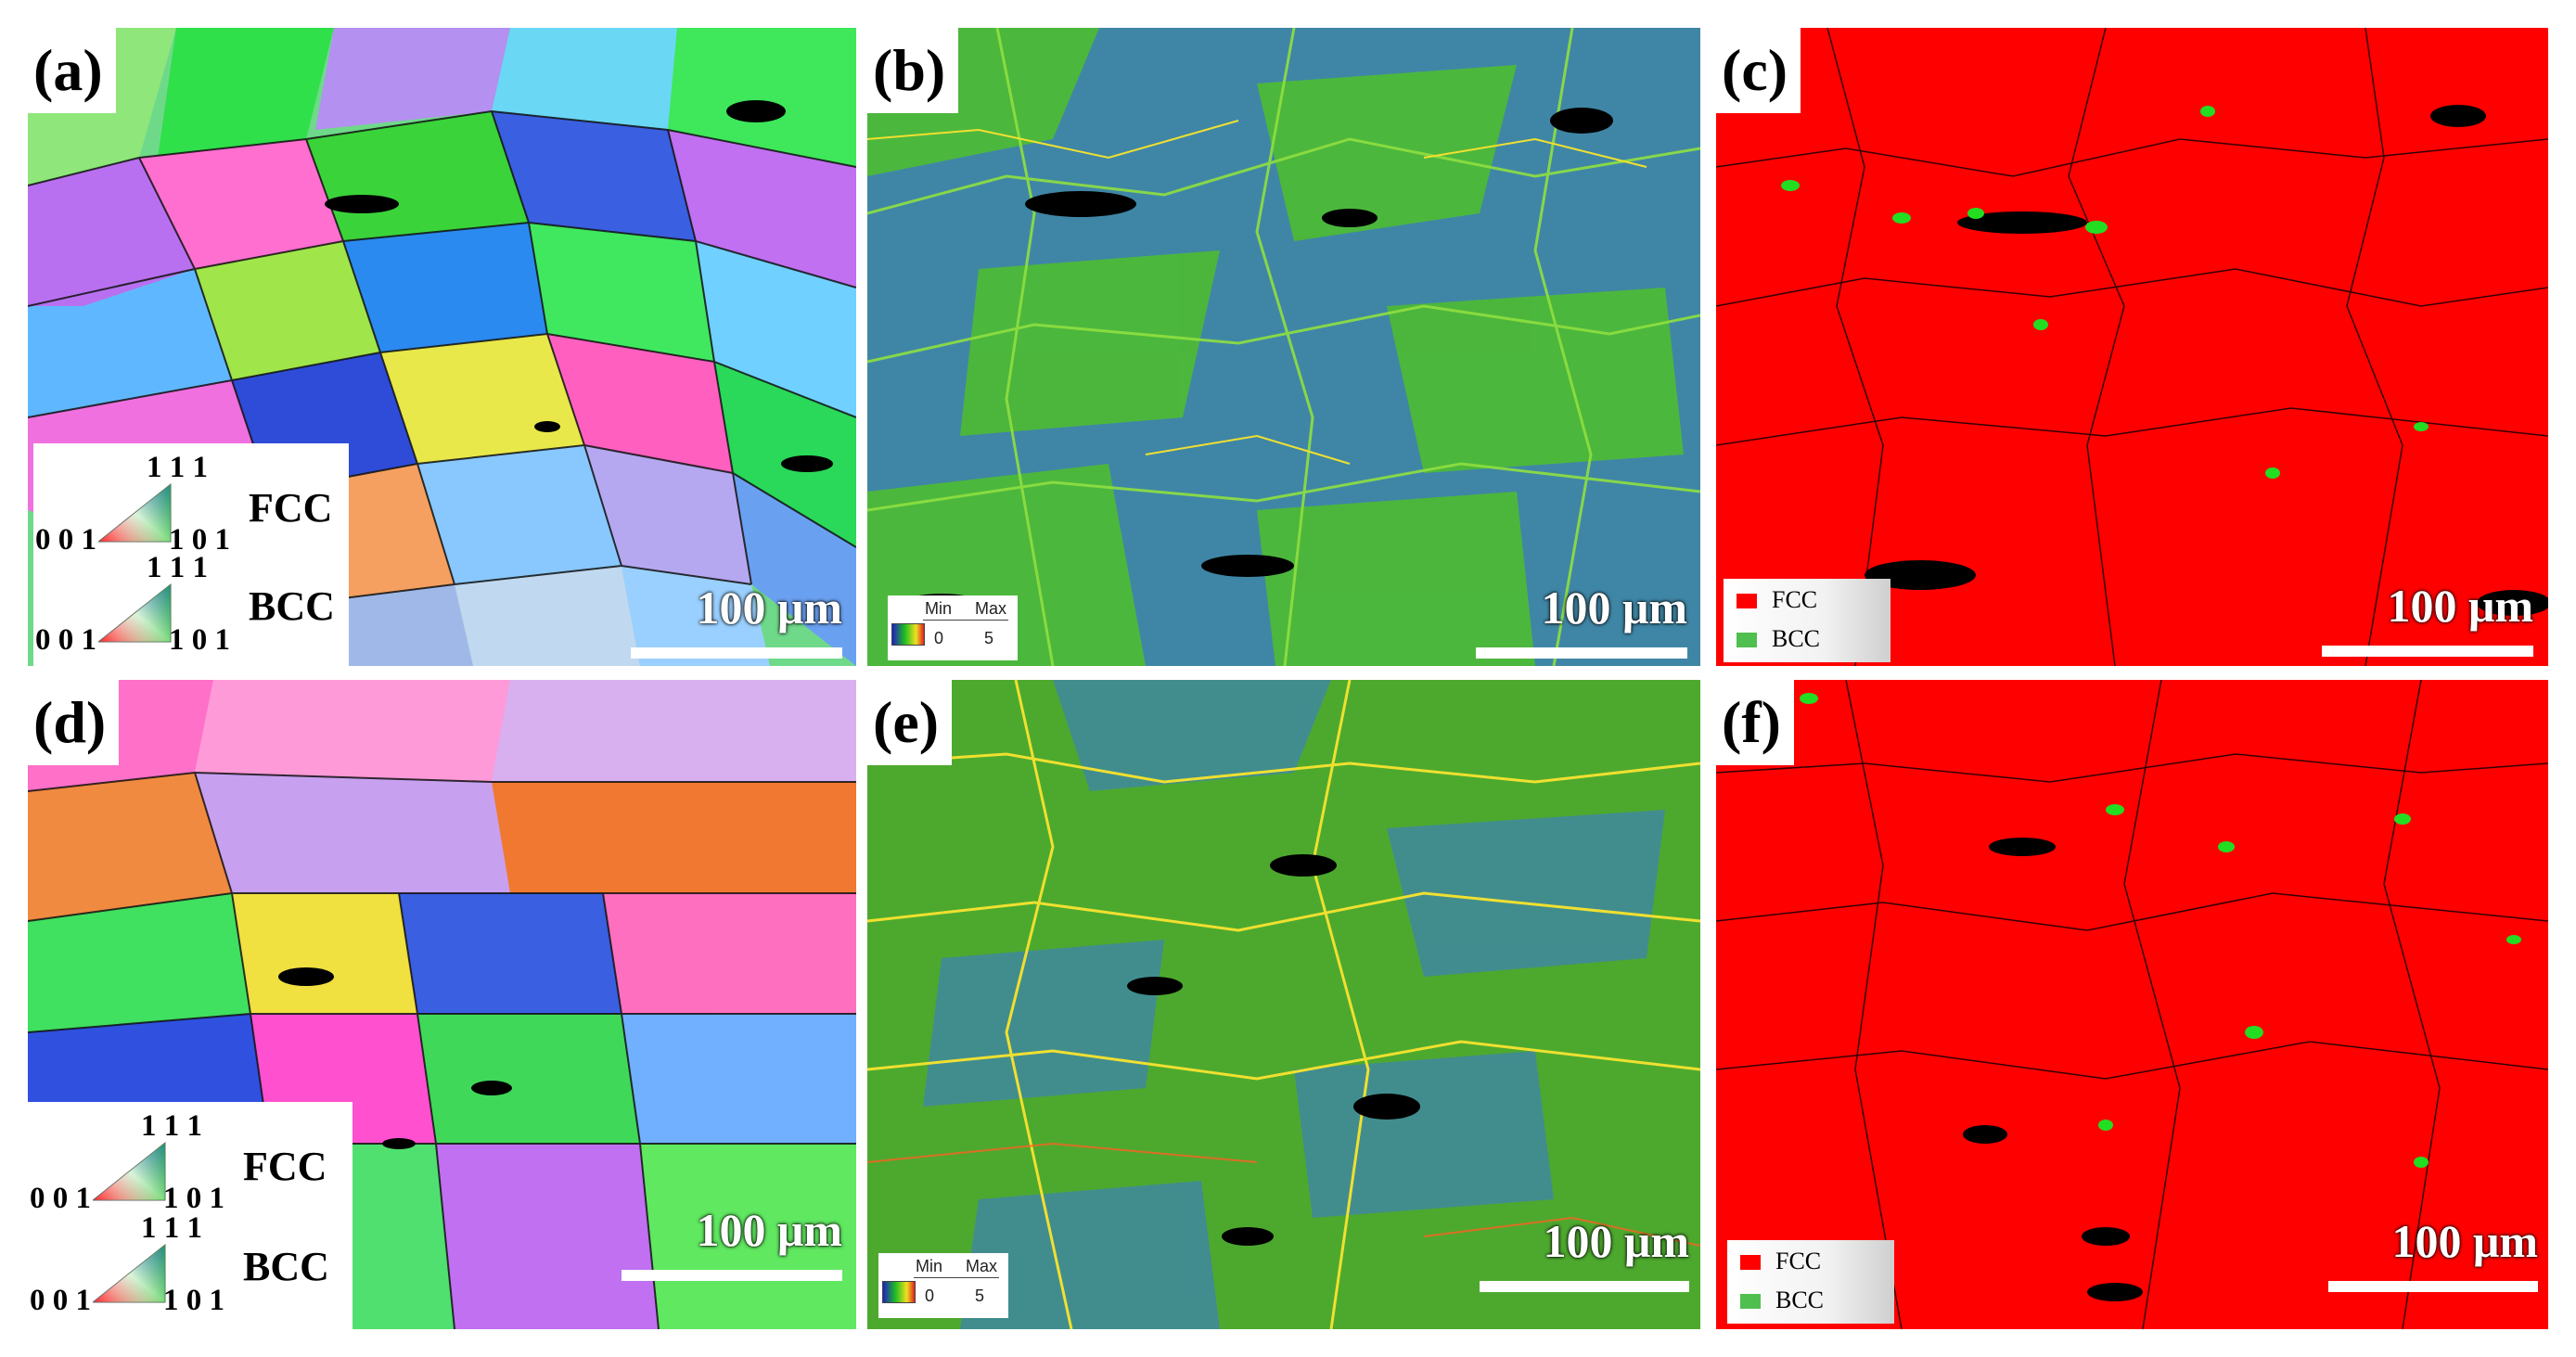  What do you see at coordinates (953, 627) in the screenshot?
I see `kam-color-key-b: Min Max 0 5` at bounding box center [953, 627].